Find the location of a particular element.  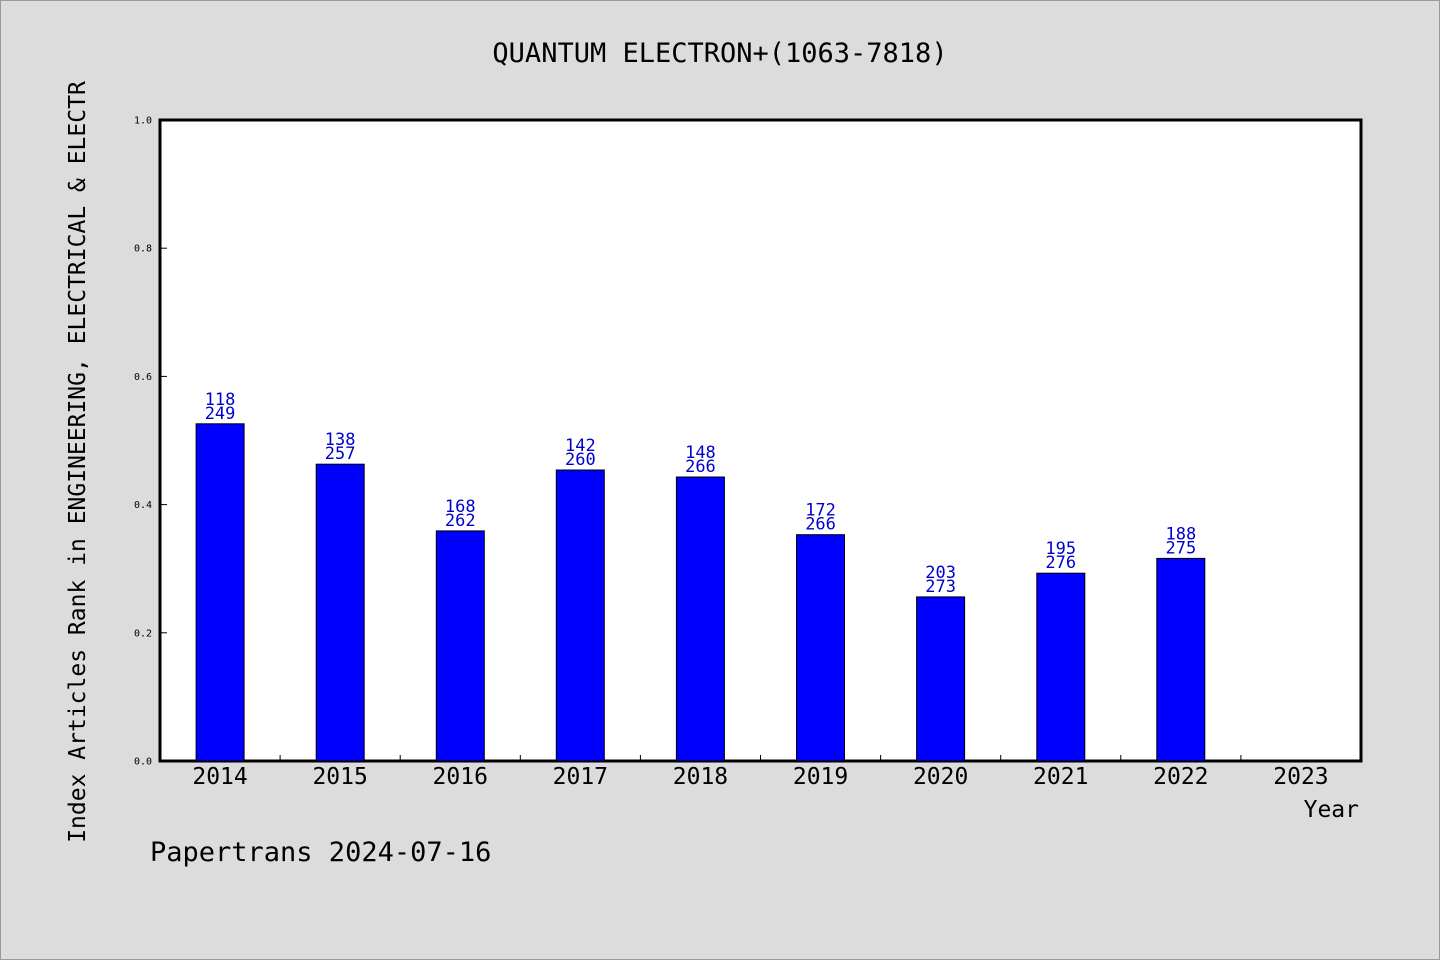

x-tick-label-2021: 2021 is located at coordinates (1060, 777).